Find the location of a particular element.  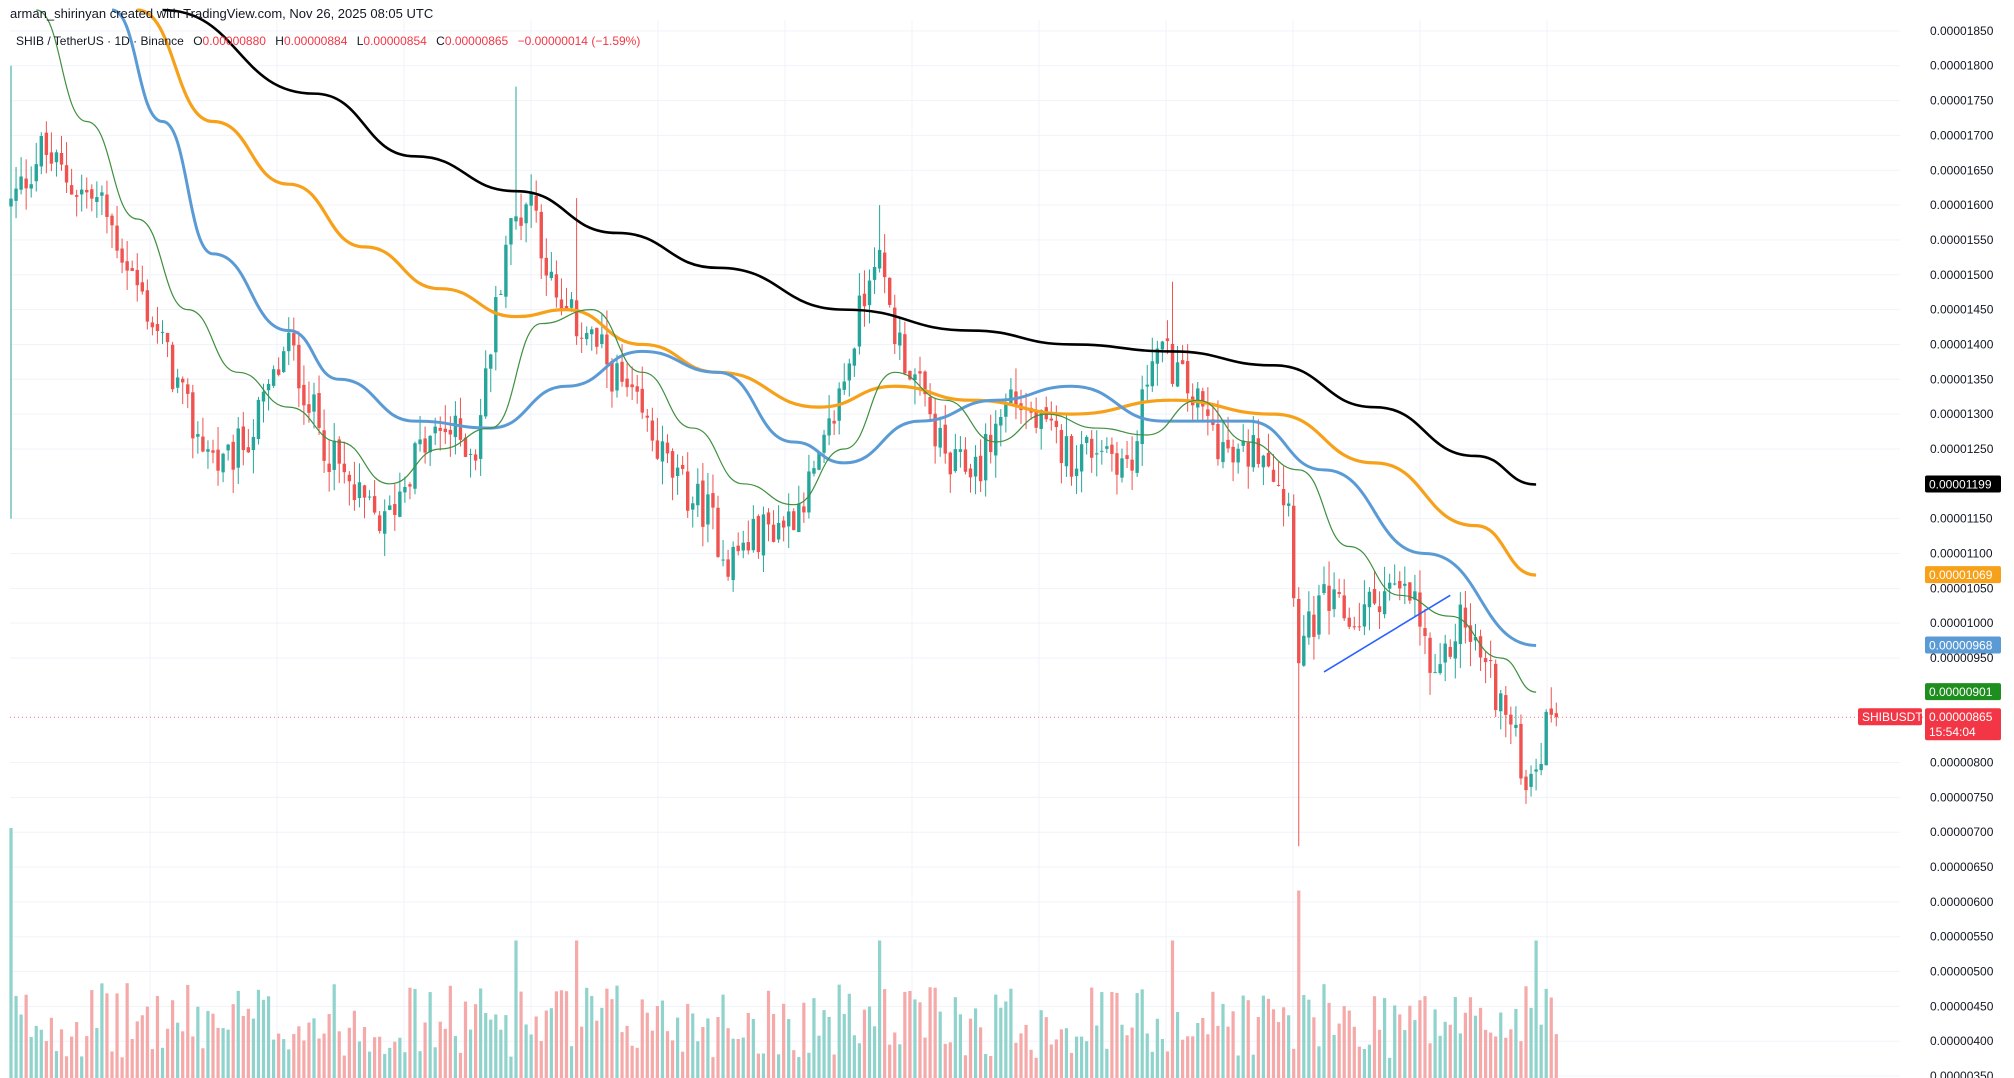

symbol-name: SHIB / TetherUS · 1D · Binance is located at coordinates (100, 41).